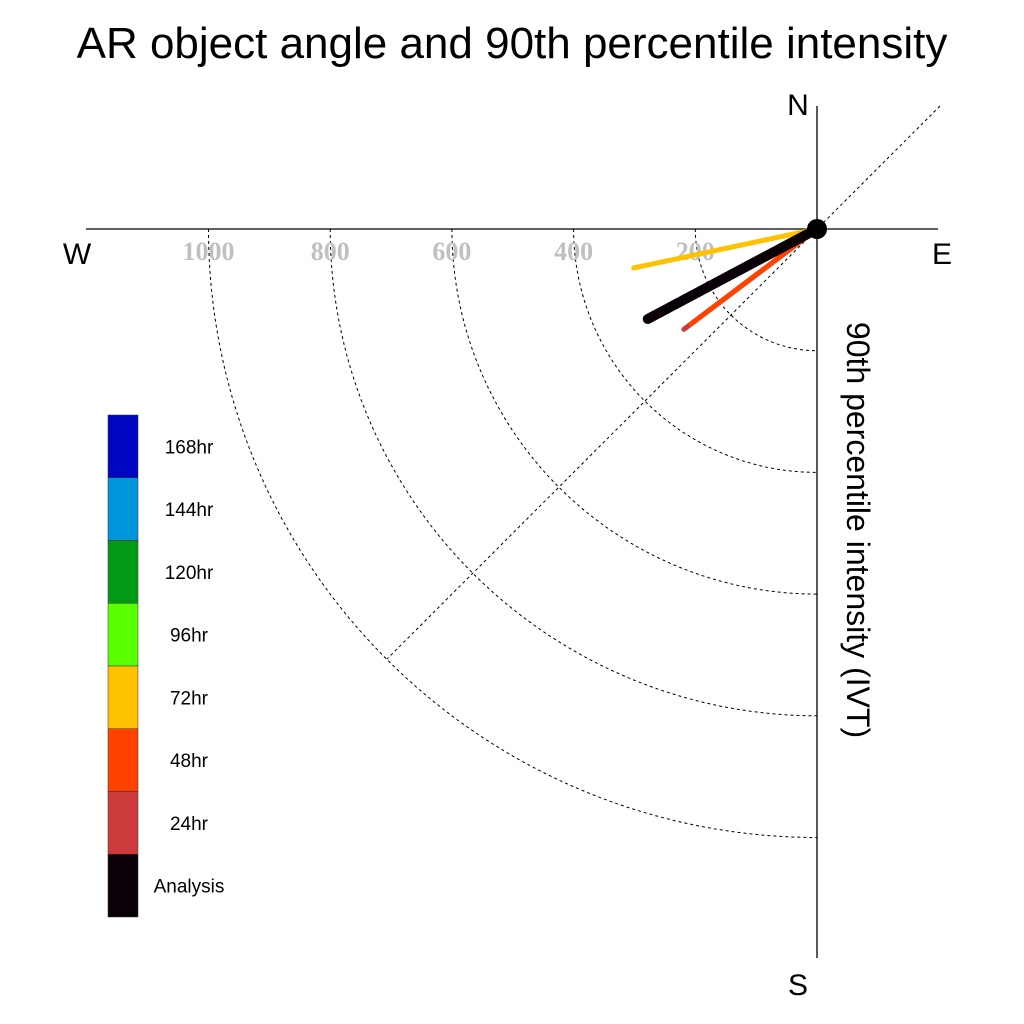  What do you see at coordinates (189, 573) in the screenshot?
I see `legend-label: 120hr` at bounding box center [189, 573].